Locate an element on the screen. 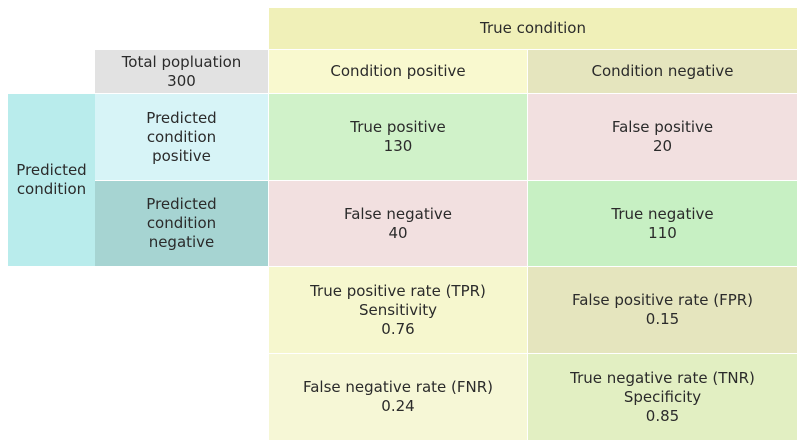 This screenshot has width=797, height=448. predicted-negative-line-1: Predicted is located at coordinates (181, 204).